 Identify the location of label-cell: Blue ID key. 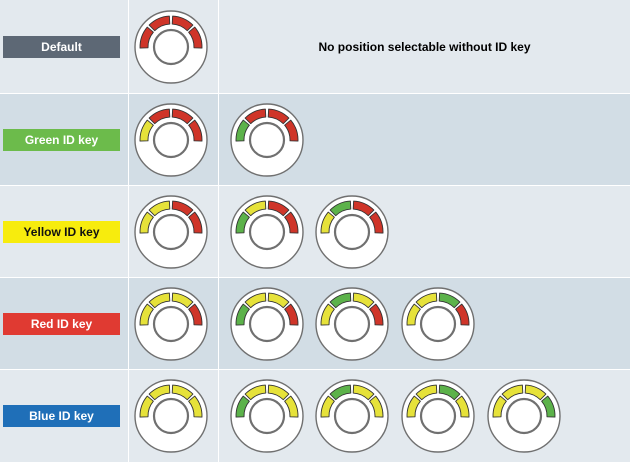
(64, 416).